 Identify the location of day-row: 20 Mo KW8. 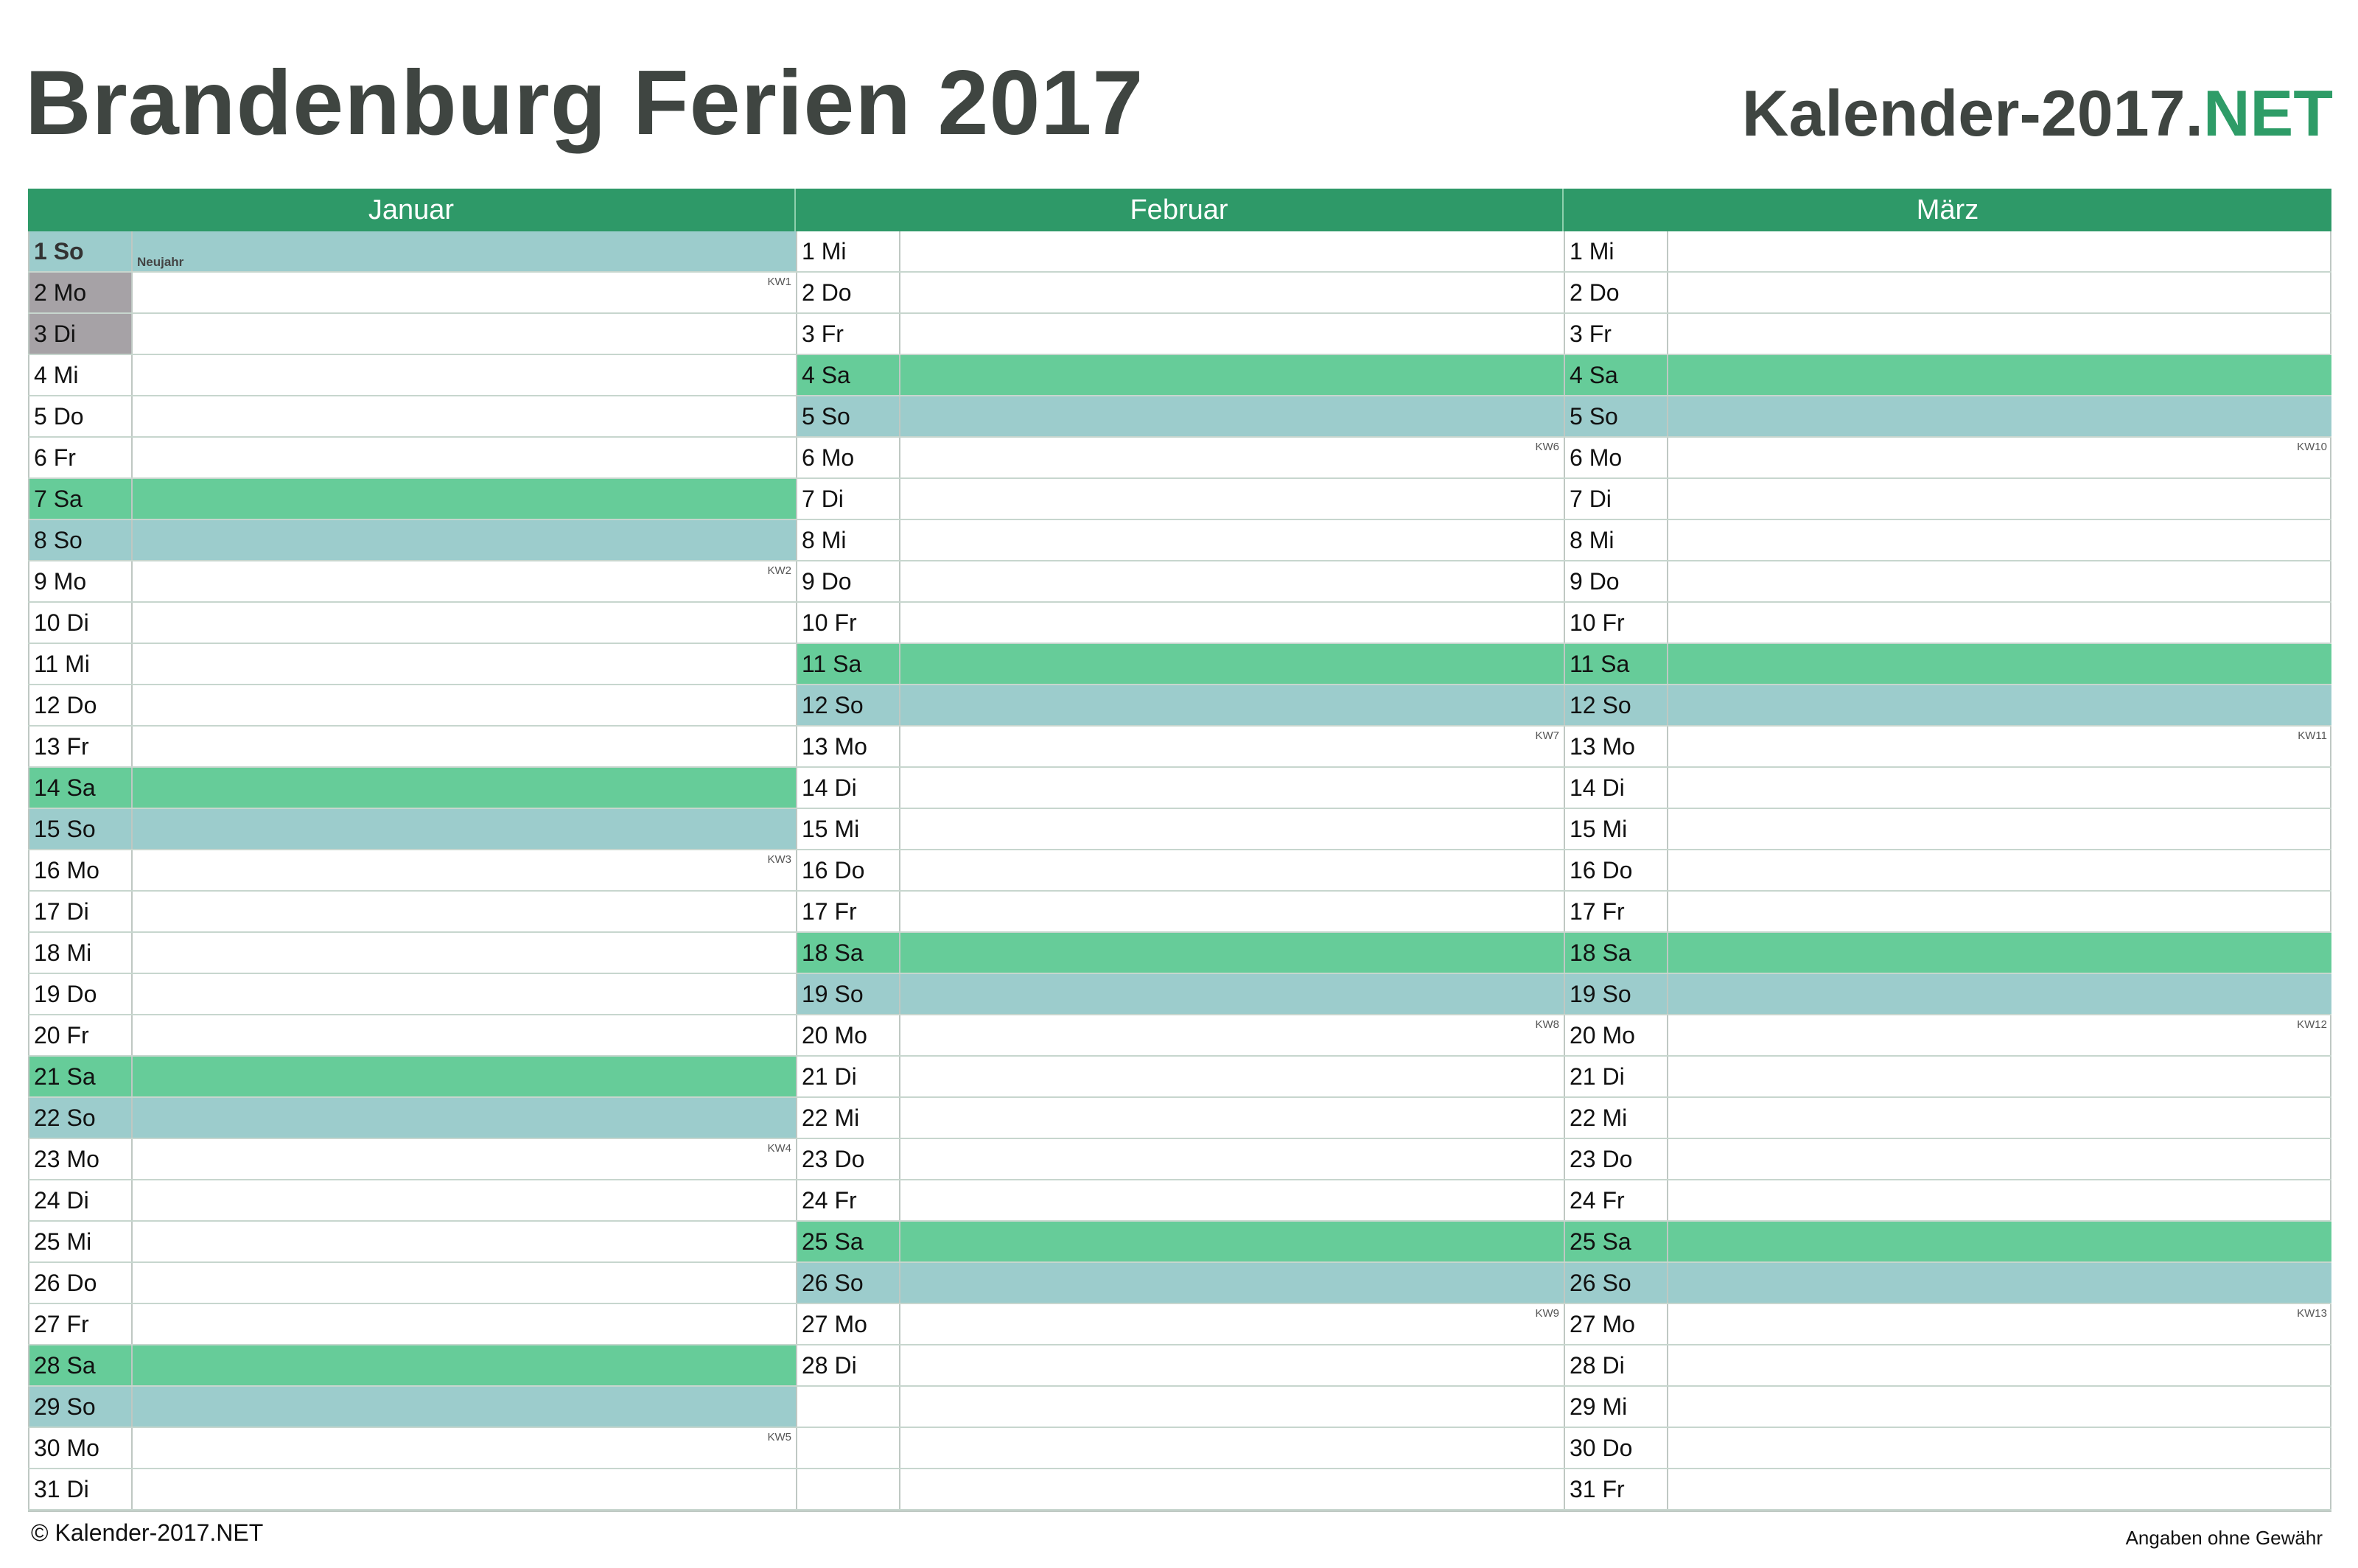
(1180, 1036).